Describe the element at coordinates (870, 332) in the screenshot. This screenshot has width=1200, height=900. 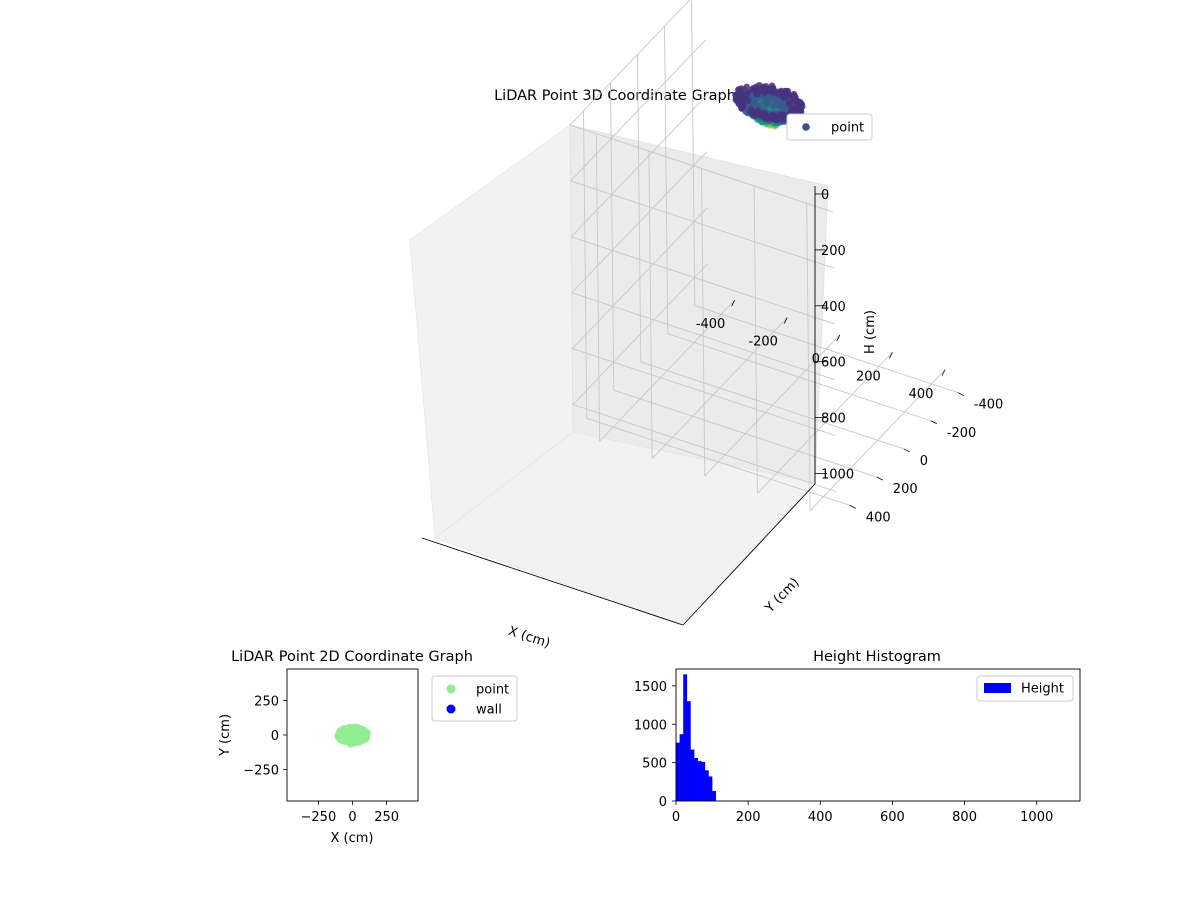
I see `h-axis-label-3d: H (cm)` at that location.